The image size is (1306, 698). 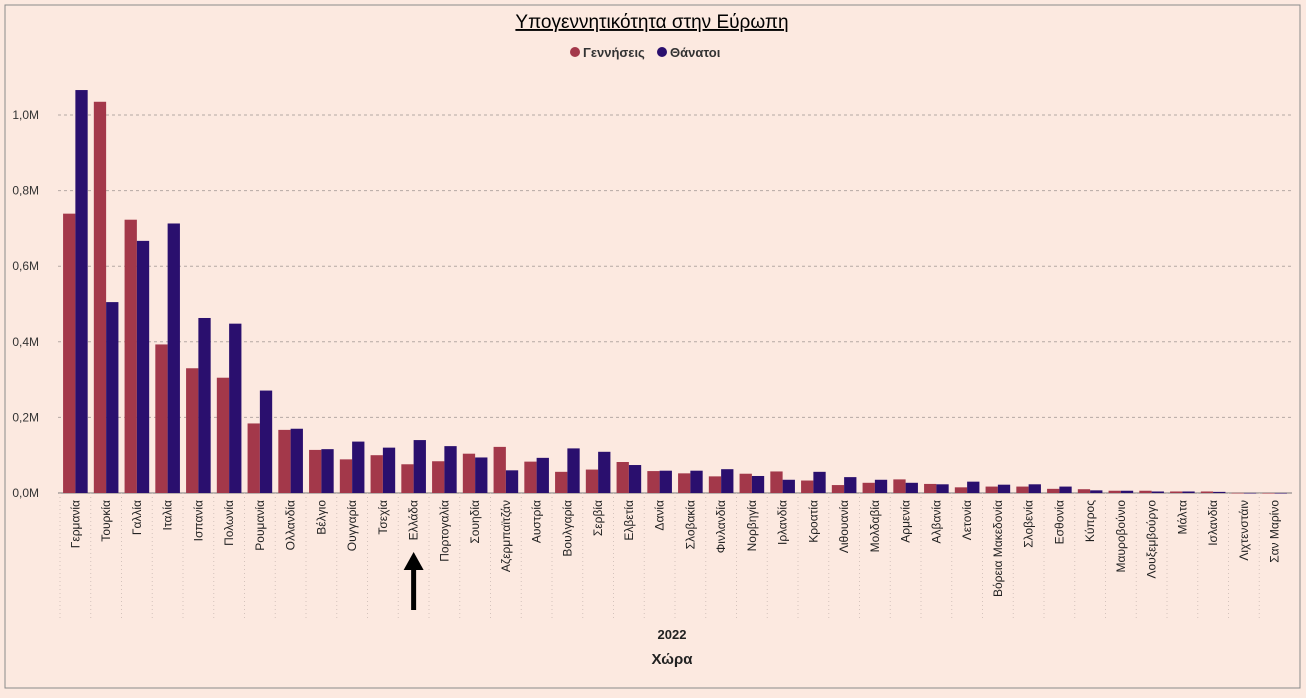 I want to click on legend-label-births: Γεννήσεις, so click(x=614, y=52).